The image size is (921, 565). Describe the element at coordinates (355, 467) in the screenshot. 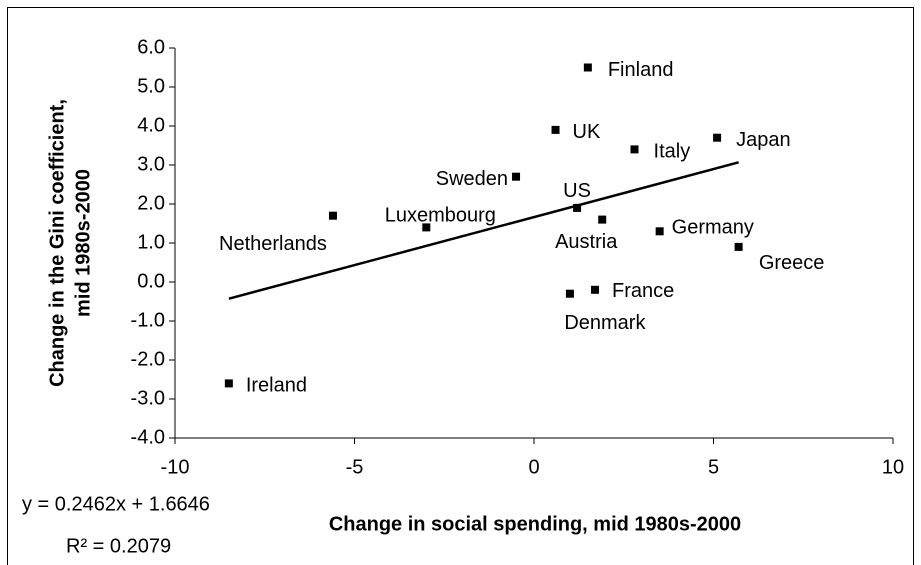

I see `x-tick-label: -5` at that location.